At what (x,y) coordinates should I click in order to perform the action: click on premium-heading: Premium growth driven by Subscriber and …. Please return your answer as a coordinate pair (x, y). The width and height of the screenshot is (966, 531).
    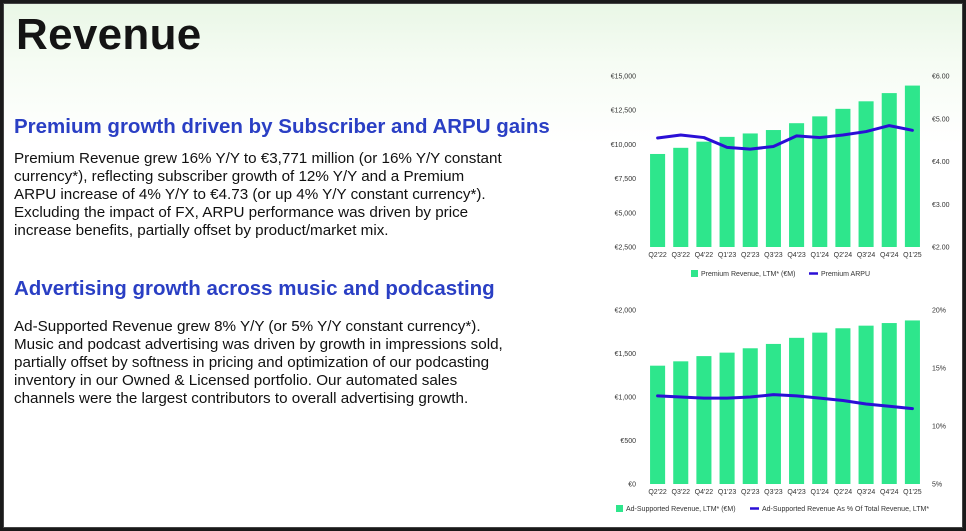
    Looking at the image, I should click on (282, 126).